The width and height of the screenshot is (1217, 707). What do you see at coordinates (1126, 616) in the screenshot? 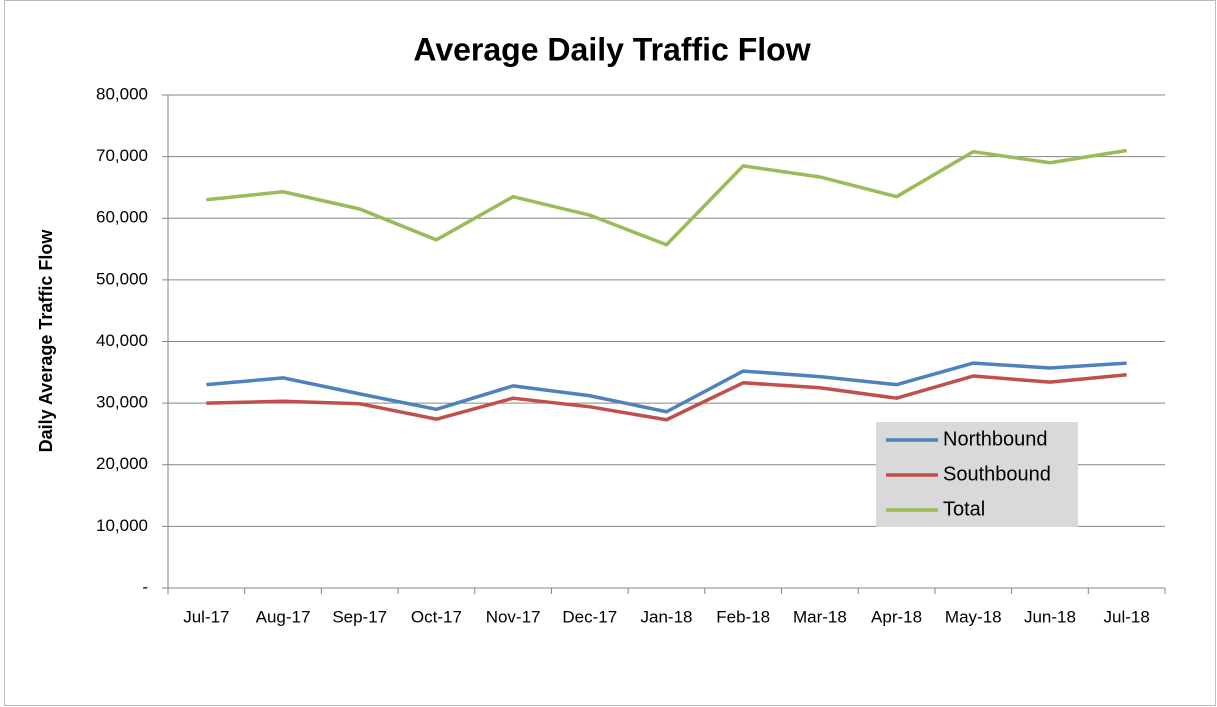
I see `x-tick-label: Jul-18` at bounding box center [1126, 616].